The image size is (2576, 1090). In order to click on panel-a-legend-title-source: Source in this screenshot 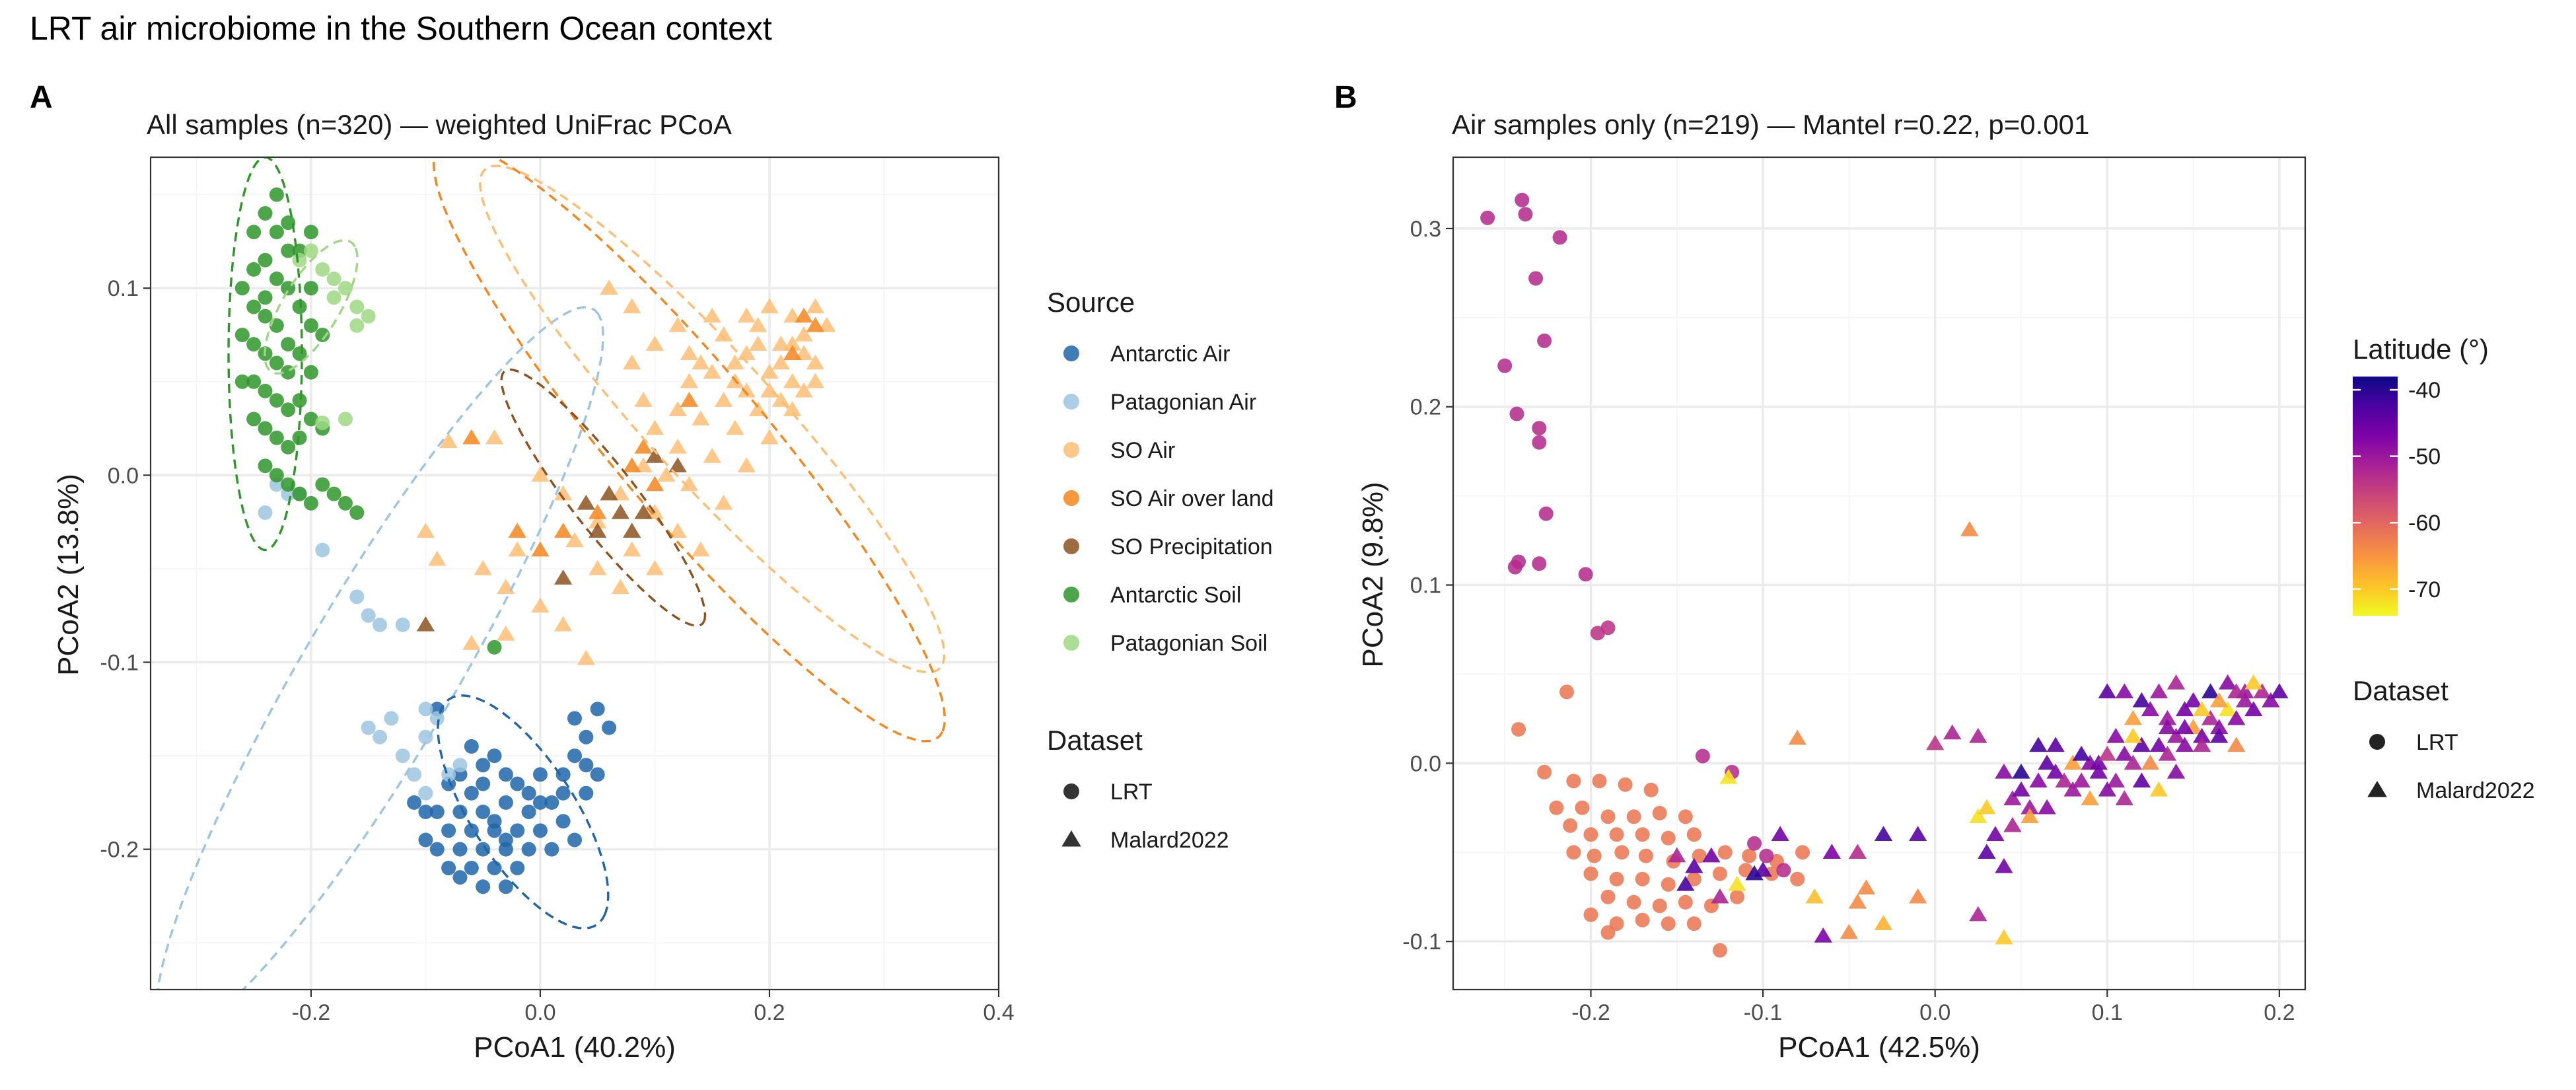, I will do `click(1091, 302)`.